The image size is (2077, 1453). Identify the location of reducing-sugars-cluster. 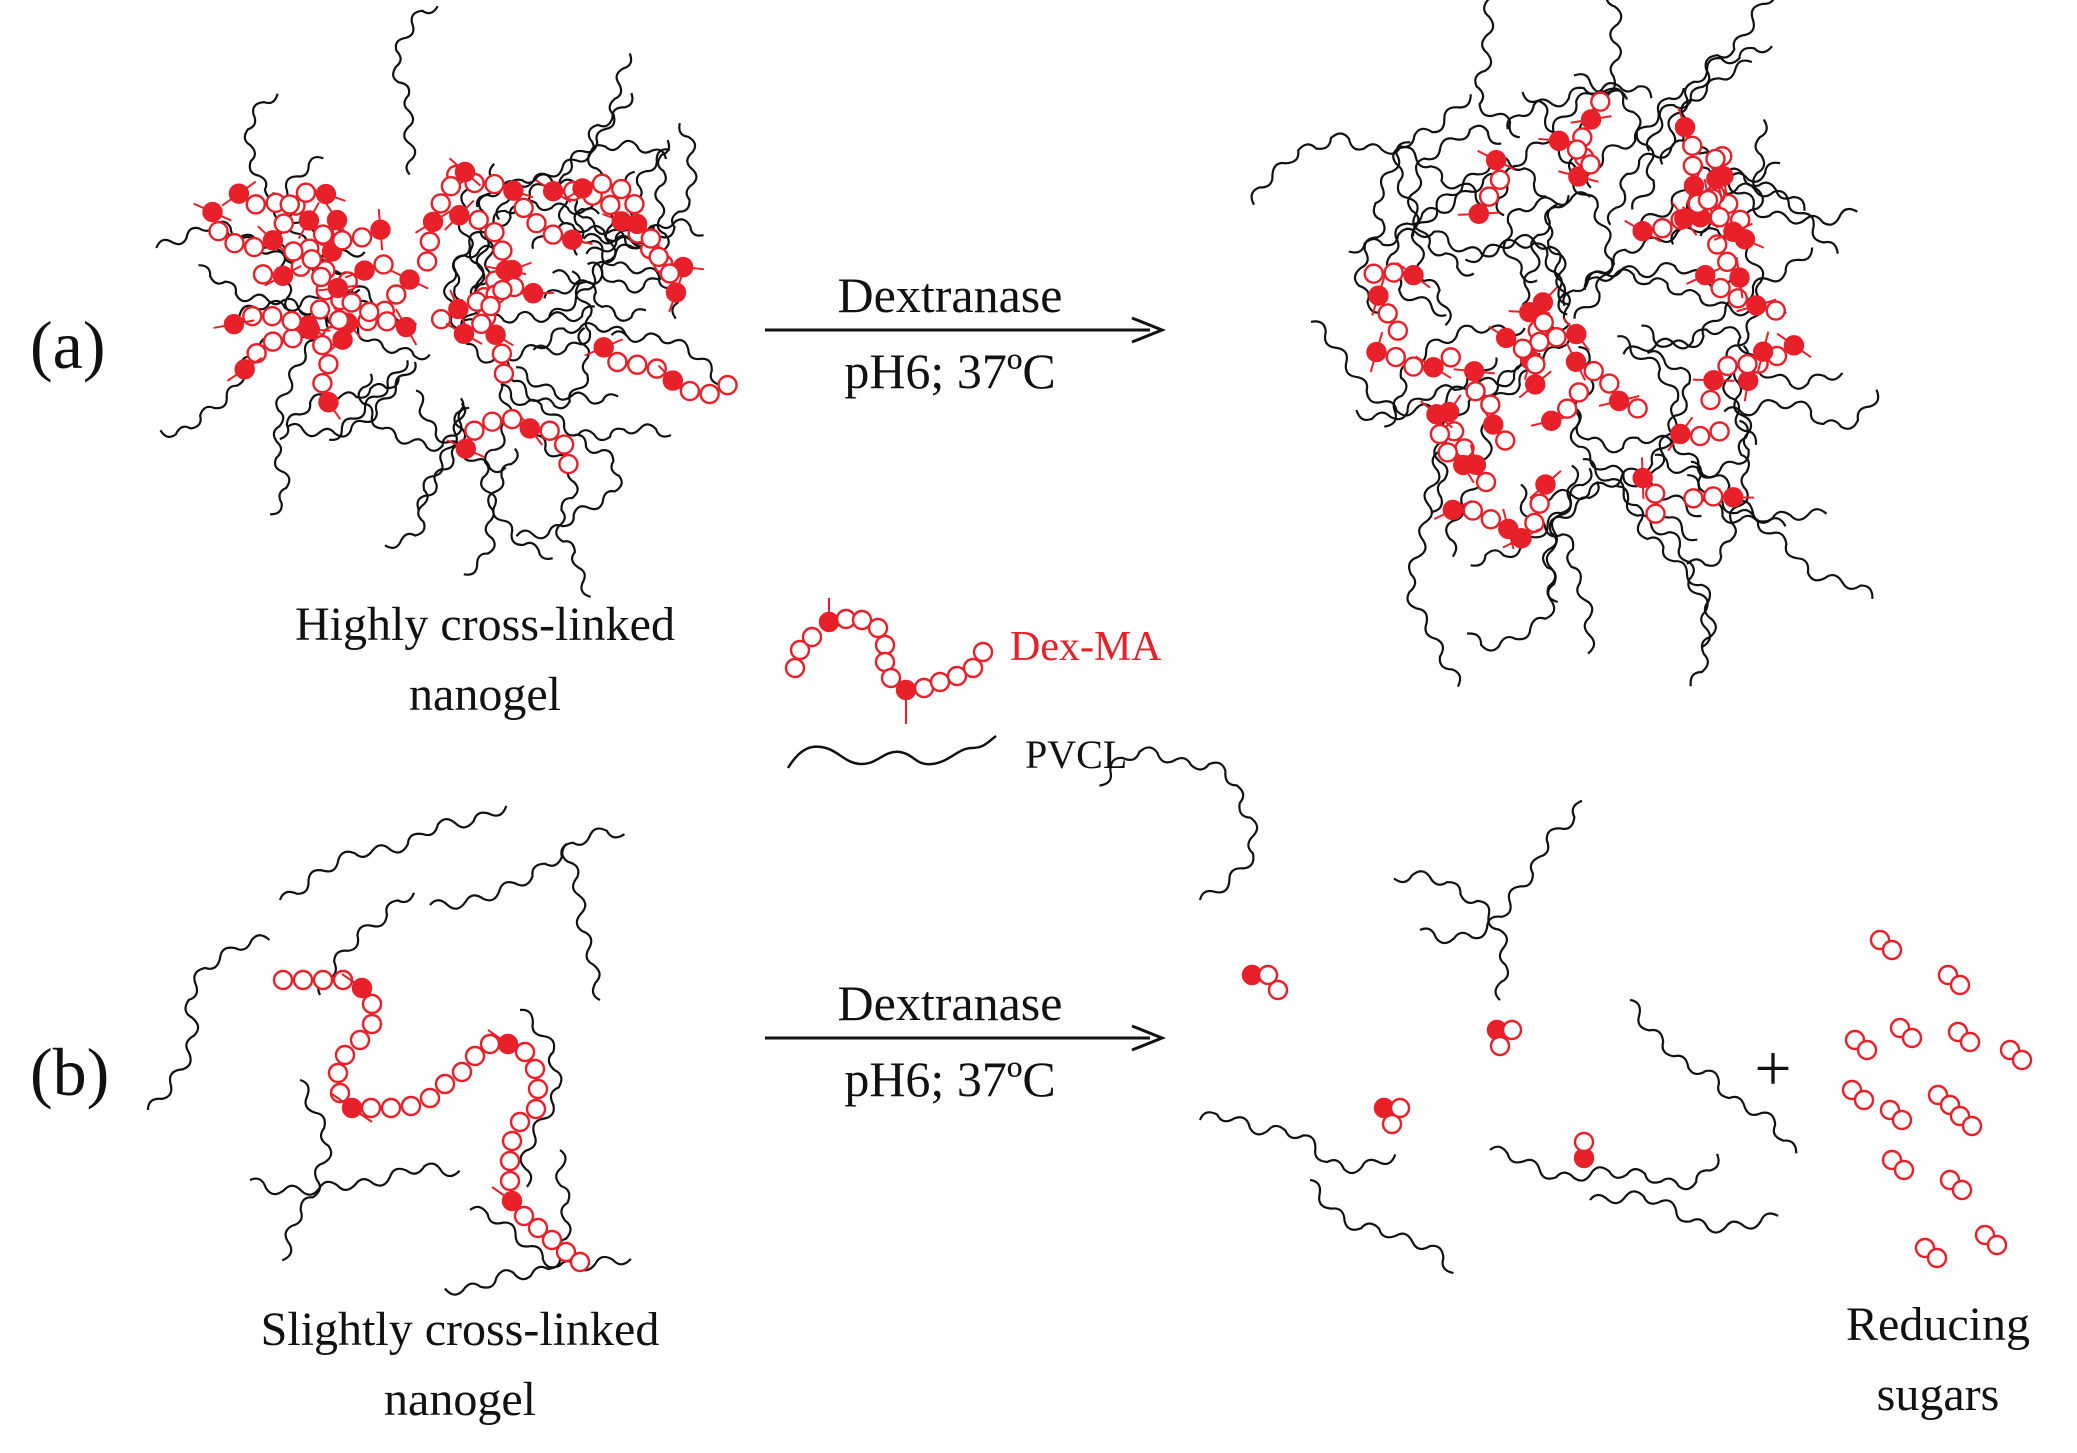
(1937, 1099).